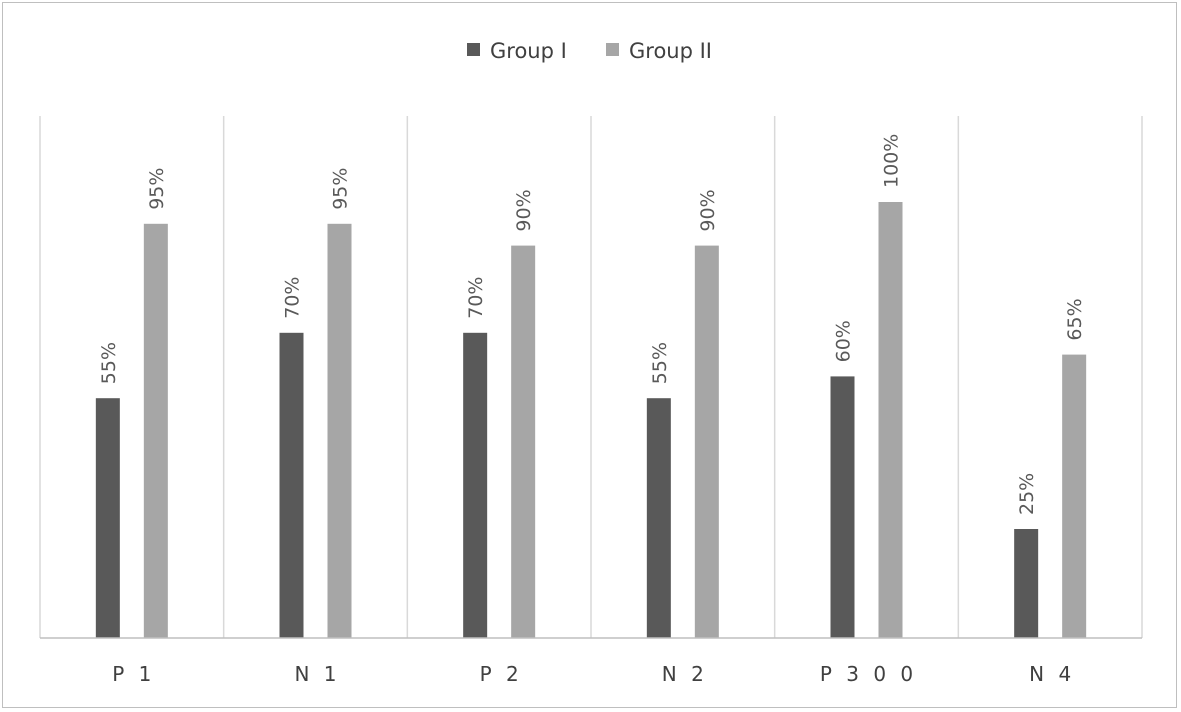  Describe the element at coordinates (1027, 494) in the screenshot. I see `data-label-n4-series-1: 25%` at that location.